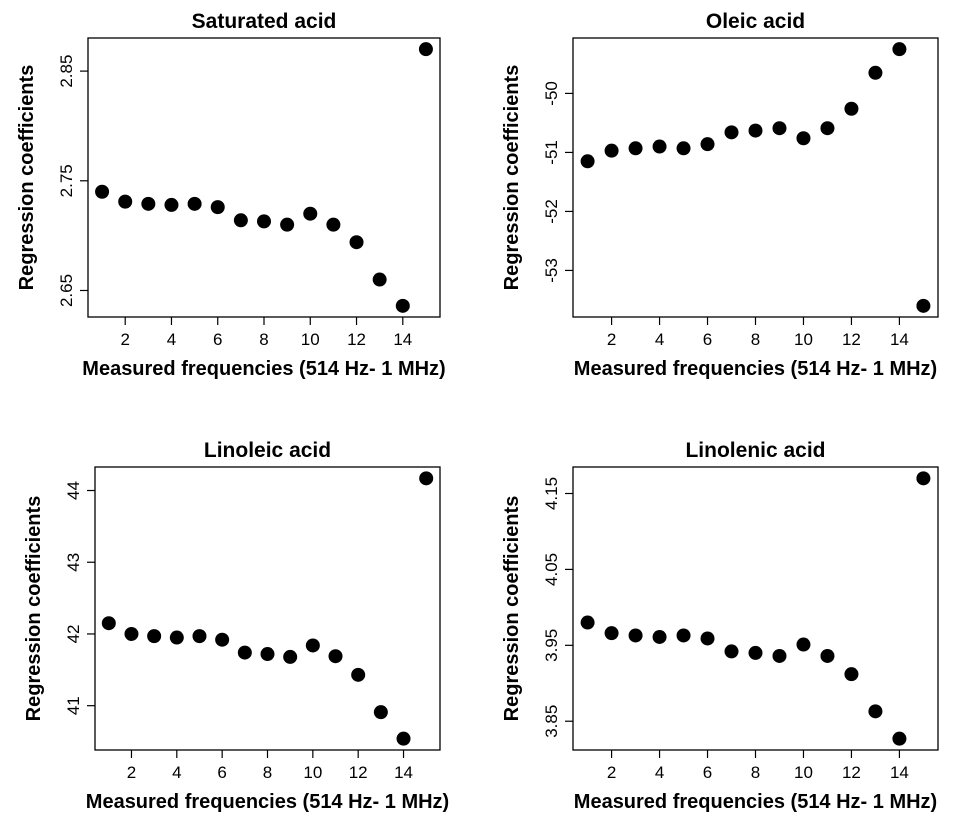 The height and width of the screenshot is (830, 958). I want to click on y-tick-label: -52, so click(551, 211).